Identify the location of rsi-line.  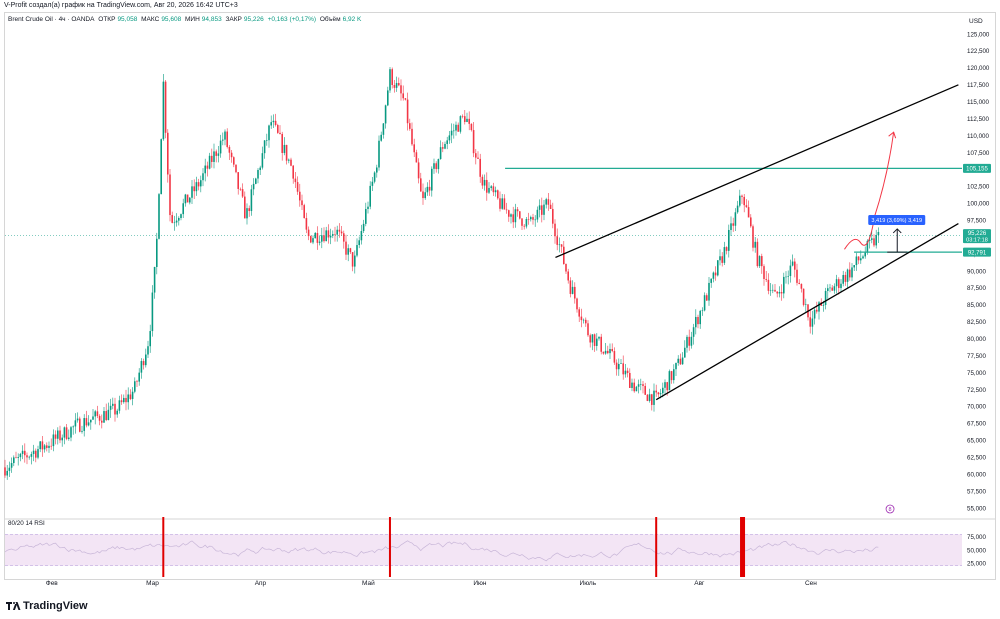
(441, 551).